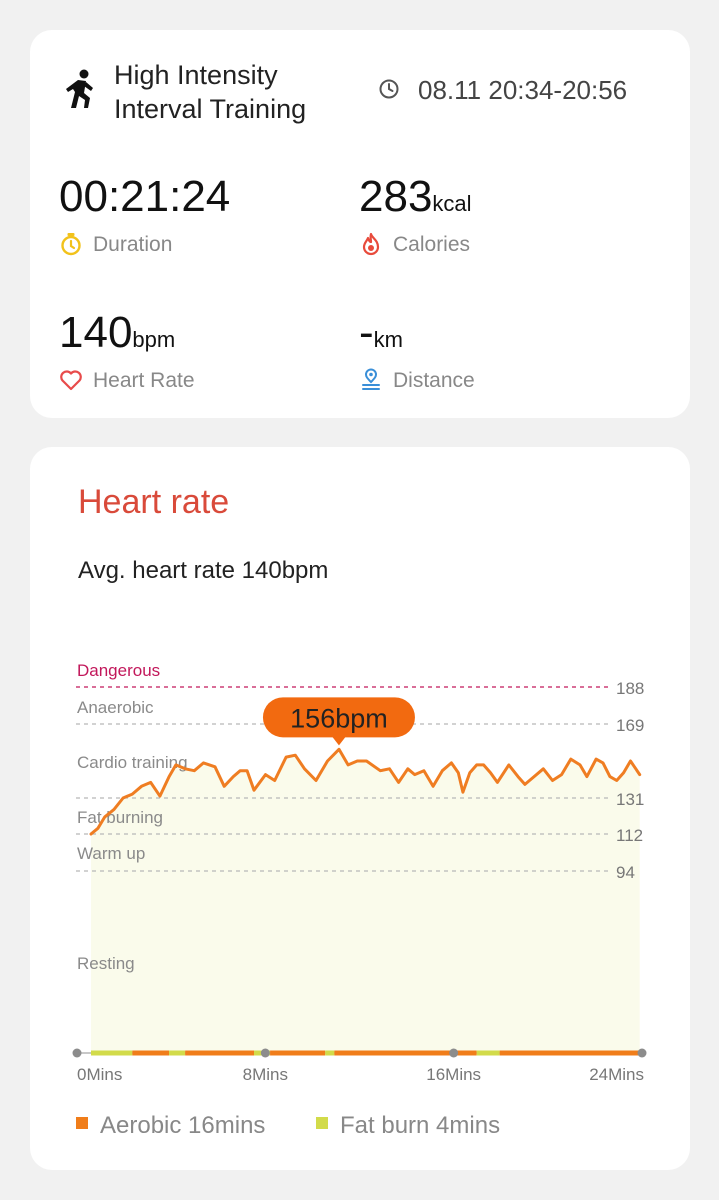 The height and width of the screenshot is (1200, 719). I want to click on peak-callout-label: 156bpm, so click(339, 718).